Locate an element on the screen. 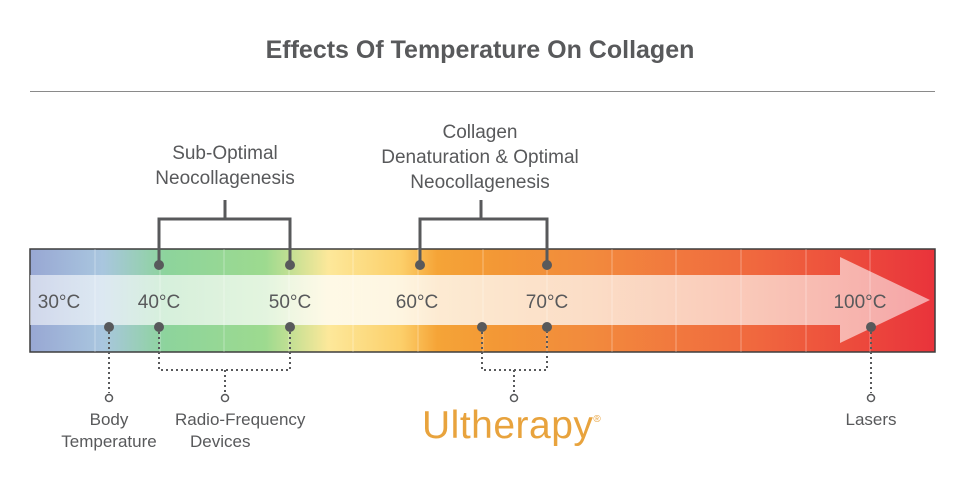 This screenshot has width=960, height=480. lasers-endpoint is located at coordinates (871, 398).